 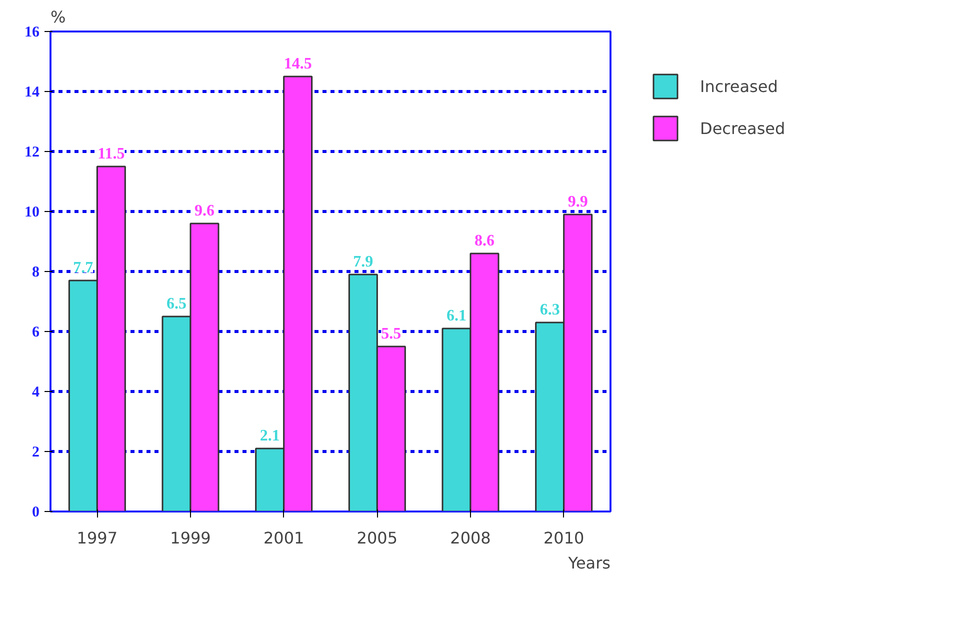 What do you see at coordinates (578, 202) in the screenshot?
I see `data-label: 9.9` at bounding box center [578, 202].